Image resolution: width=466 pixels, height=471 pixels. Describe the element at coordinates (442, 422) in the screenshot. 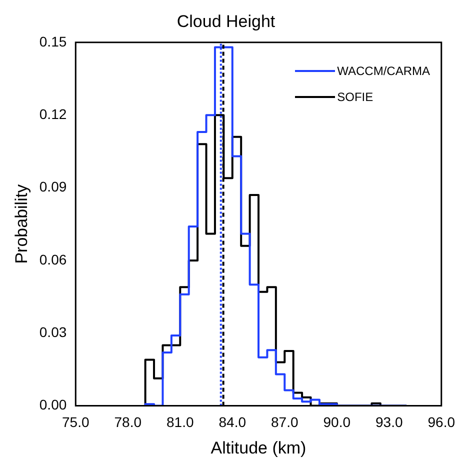

I see `x-tick-label: 96.0` at that location.